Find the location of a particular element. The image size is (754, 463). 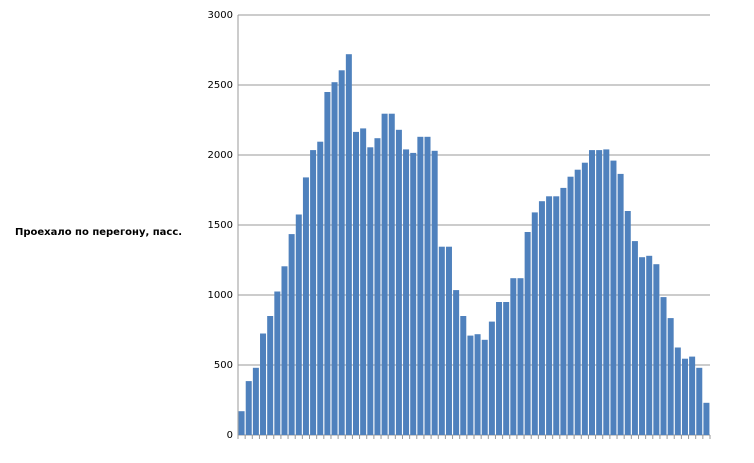

y-tick-label: 0 is located at coordinates (230, 435).